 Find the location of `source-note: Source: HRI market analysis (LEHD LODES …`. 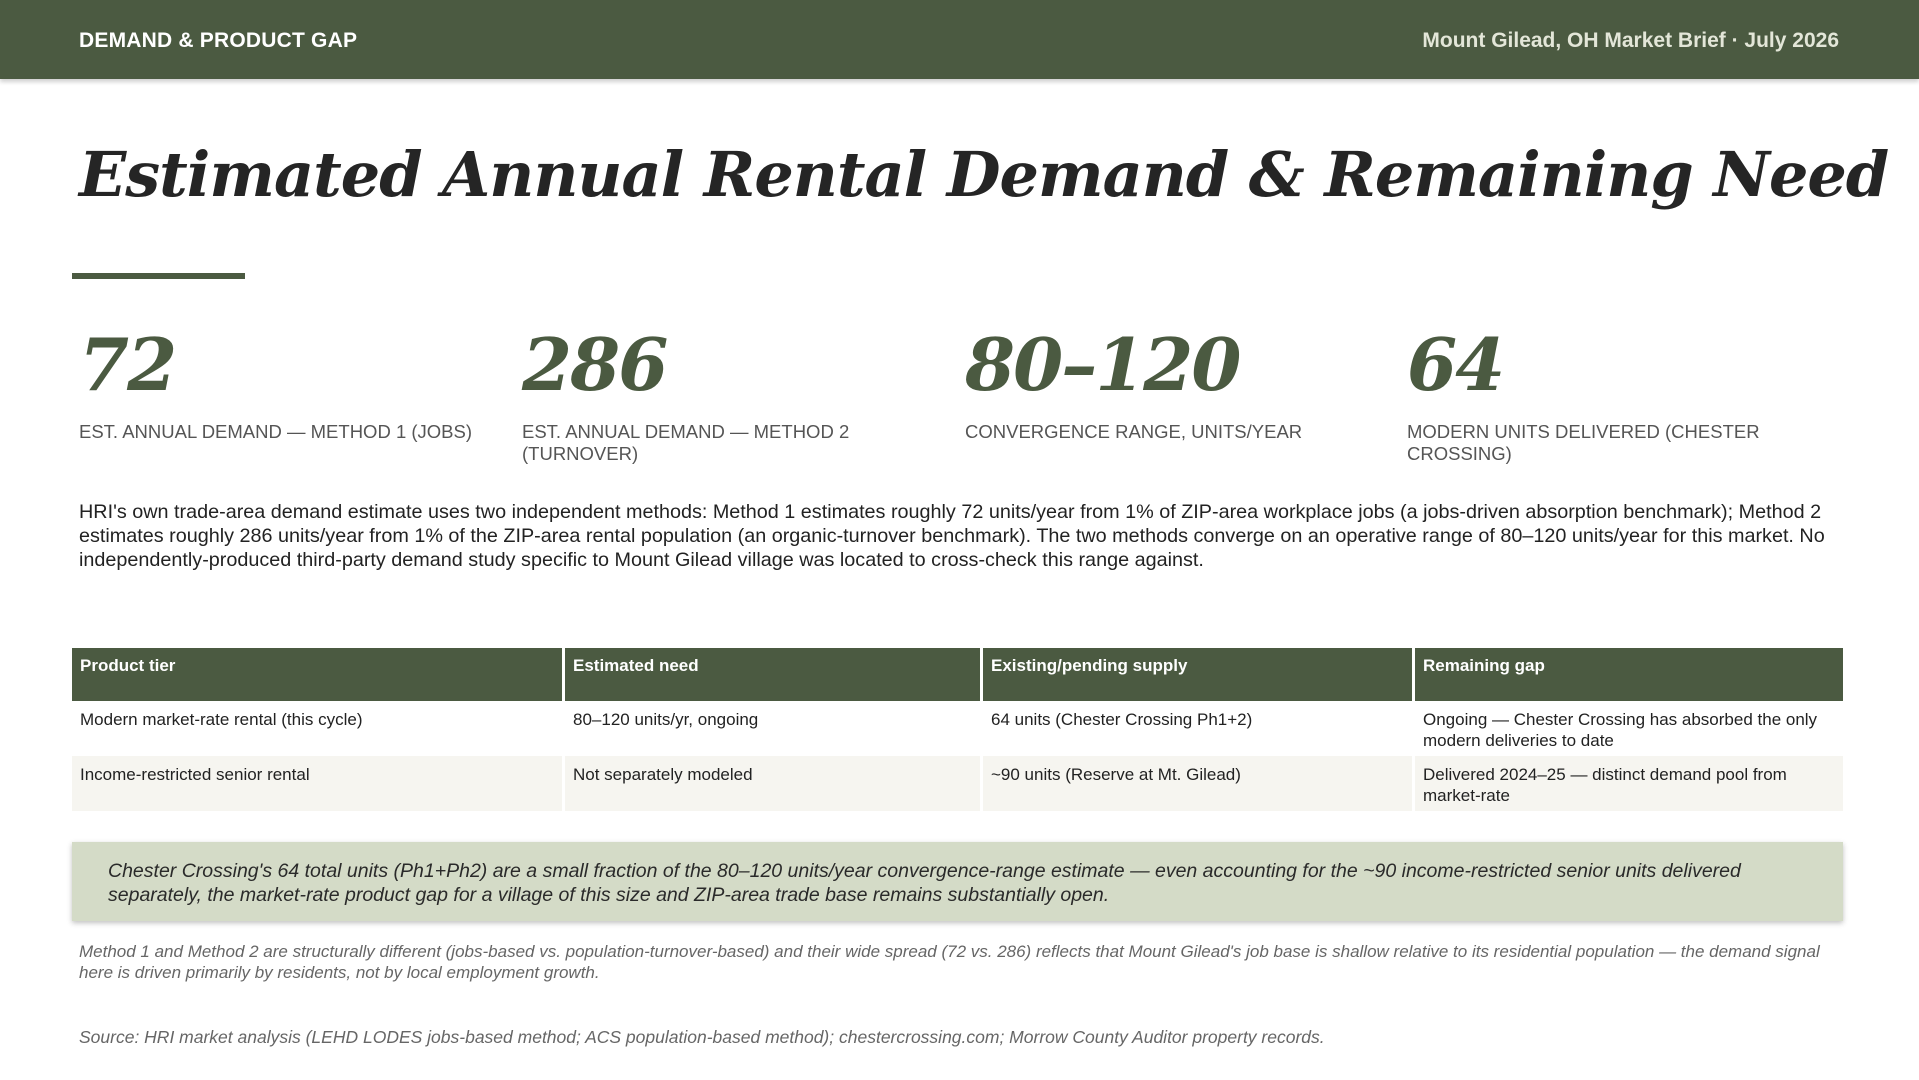

source-note: Source: HRI market analysis (LEHD LODES … is located at coordinates (702, 1037).